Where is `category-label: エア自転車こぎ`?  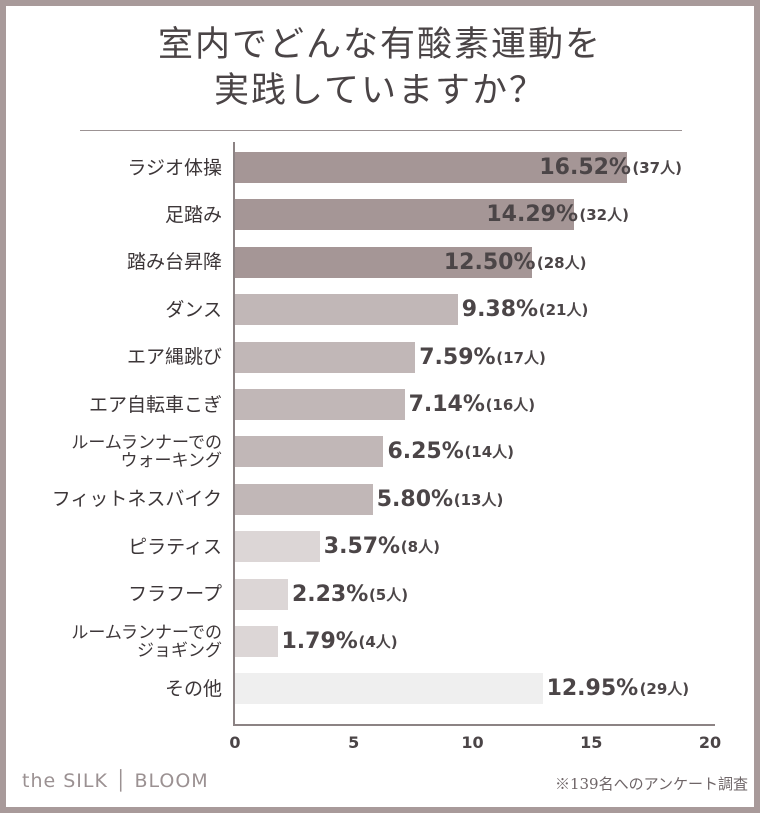 category-label: エア自転車こぎ is located at coordinates (155, 404).